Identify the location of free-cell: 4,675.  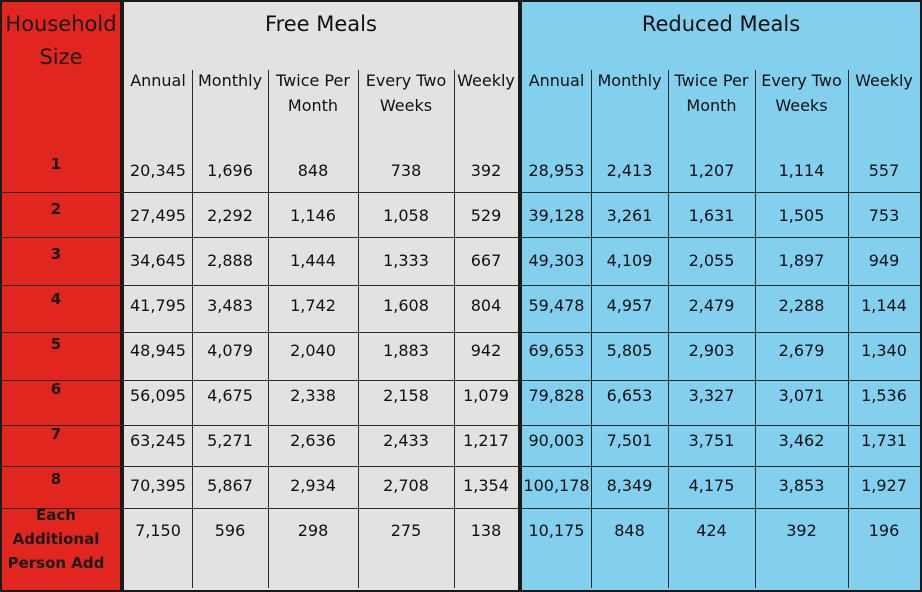
(230, 395).